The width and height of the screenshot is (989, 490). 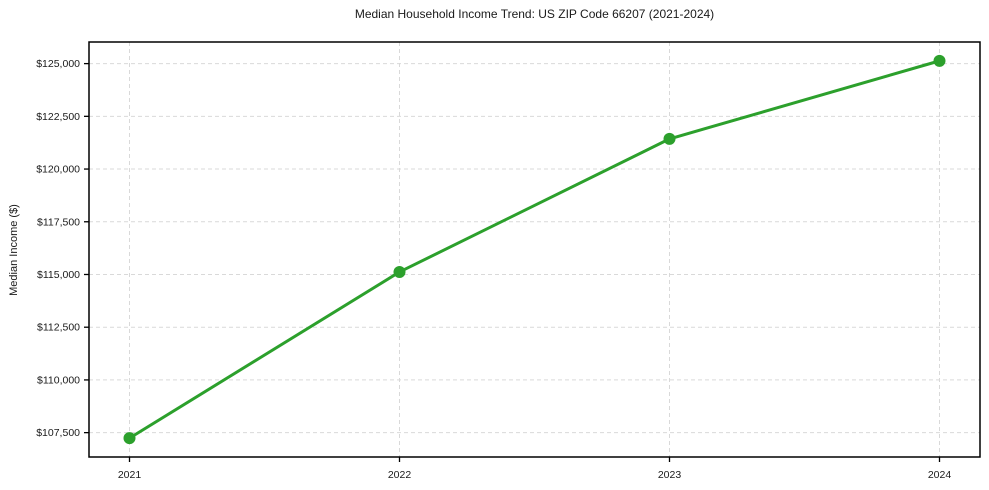 I want to click on y-tick-label: $112,500, so click(x=58, y=328).